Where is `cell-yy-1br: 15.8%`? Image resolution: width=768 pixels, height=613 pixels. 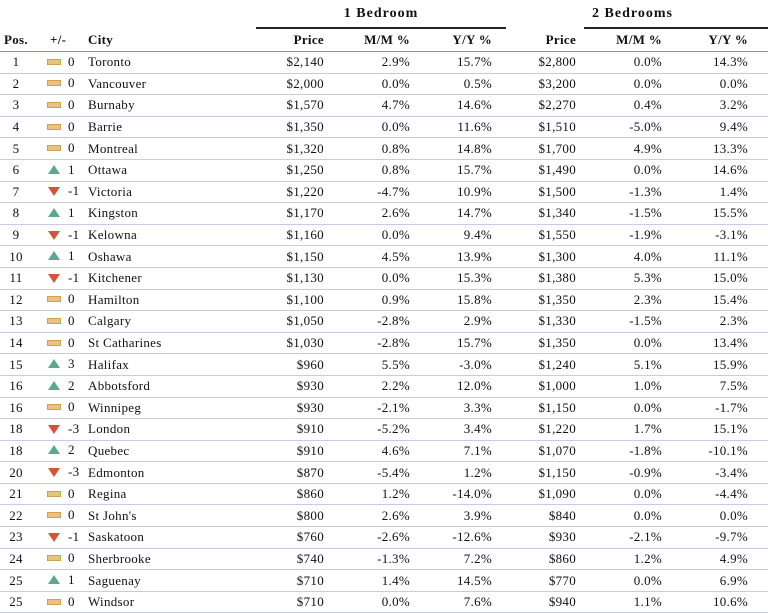 cell-yy-1br: 15.8% is located at coordinates (463, 300).